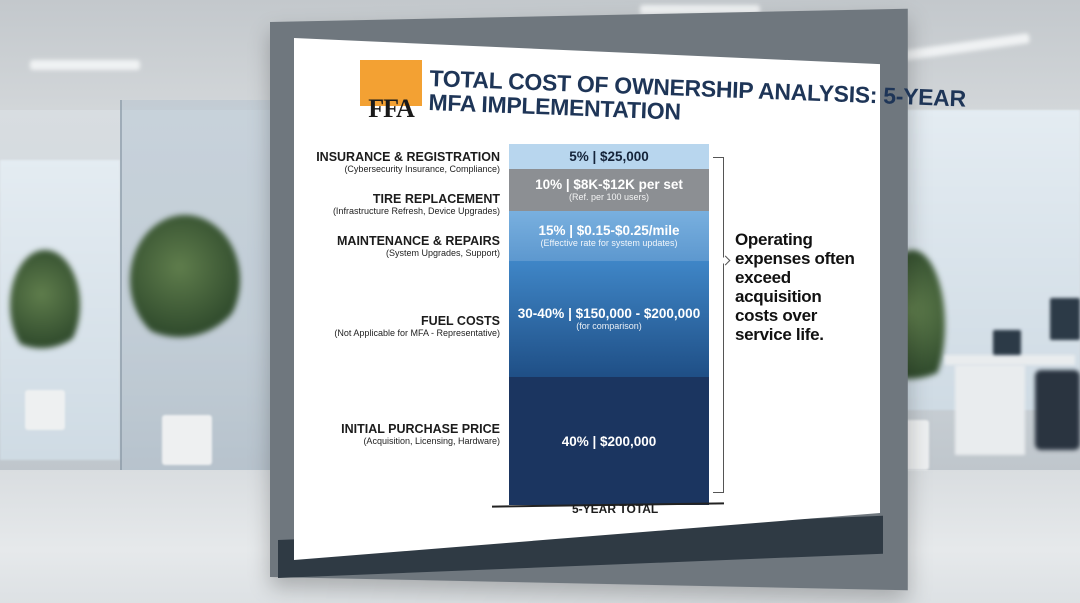 The image size is (1080, 603). I want to click on monitor, so click(1065, 319).